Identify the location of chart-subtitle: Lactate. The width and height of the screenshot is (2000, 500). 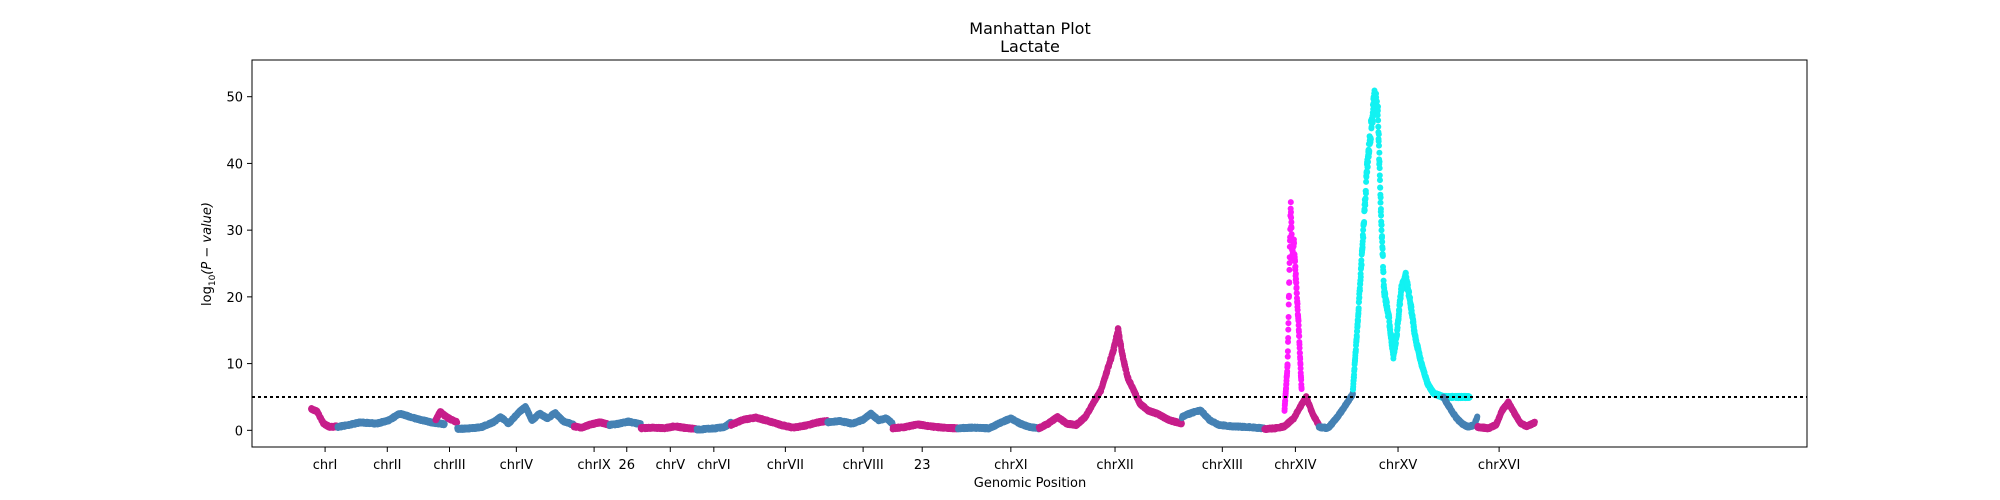
(1030, 46).